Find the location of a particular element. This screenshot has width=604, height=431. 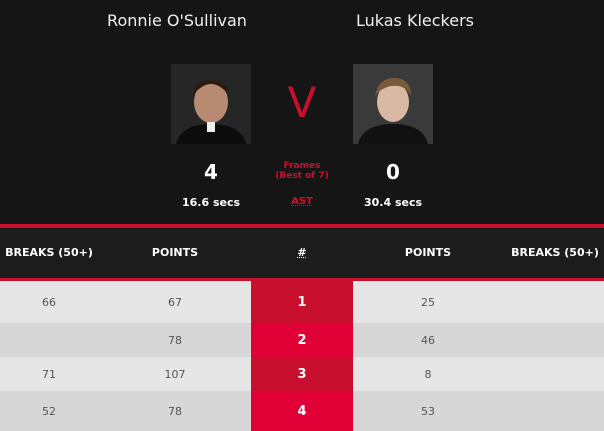

frame-number: 1 is located at coordinates (302, 302).